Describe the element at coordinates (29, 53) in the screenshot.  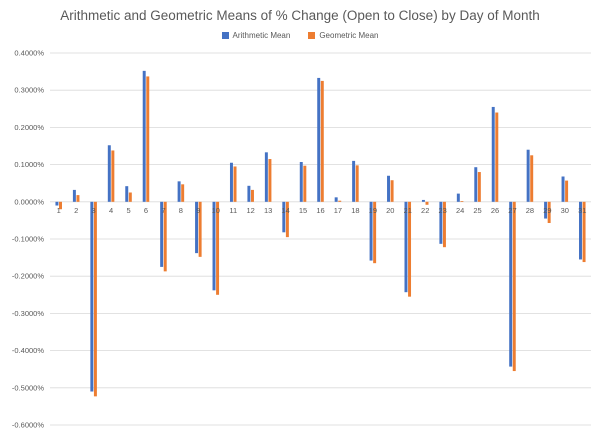
I see `y-tick-label: 0.4000%` at that location.